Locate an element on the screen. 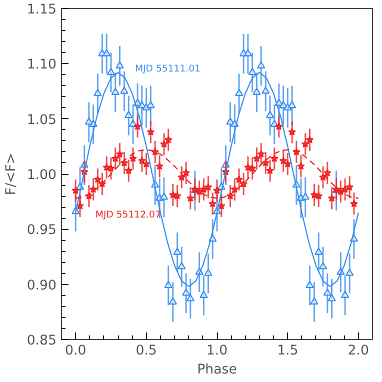 The width and height of the screenshot is (382, 382). y-tick-label: 1.05 is located at coordinates (41, 120).